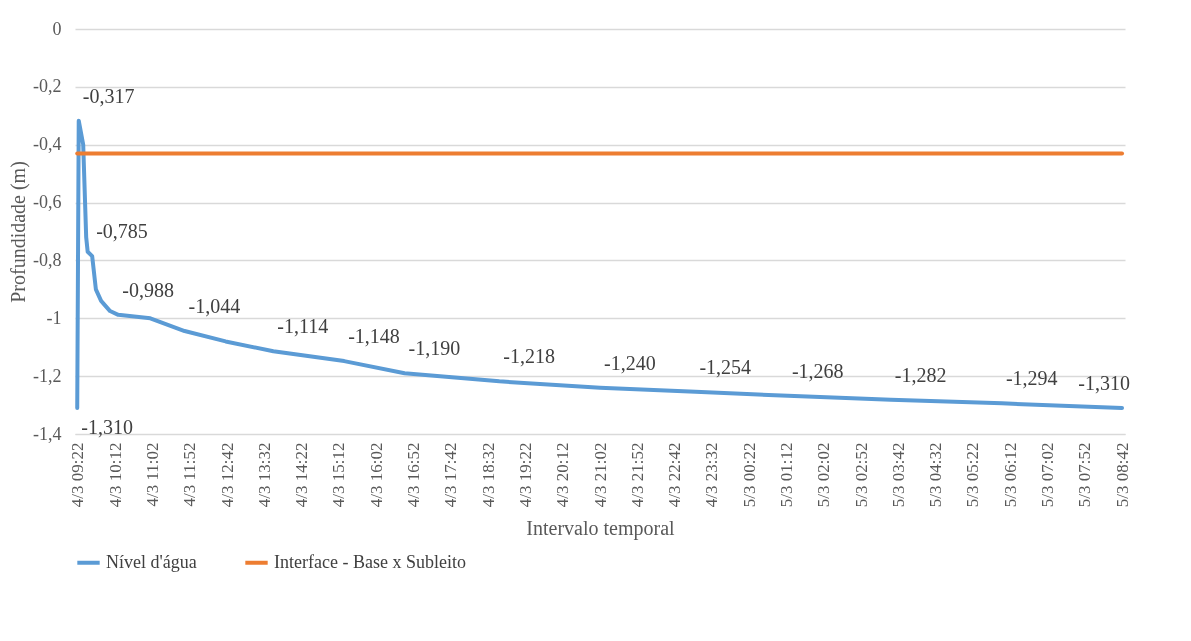 Image resolution: width=1191 pixels, height=641 pixels. I want to click on data-label: -1,218, so click(529, 356).